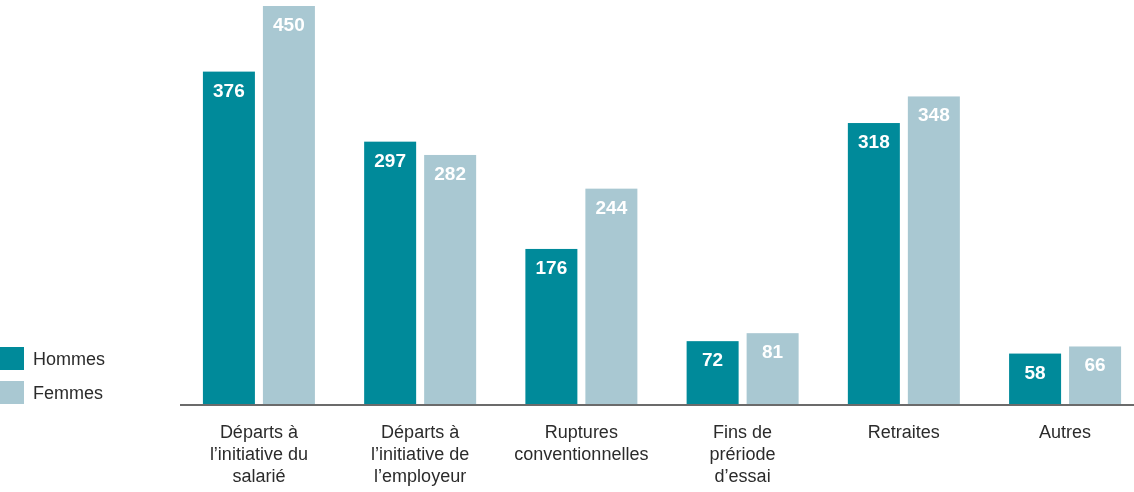  I want to click on x-tick-label: Fins de prériode d’essai, so click(742, 454).